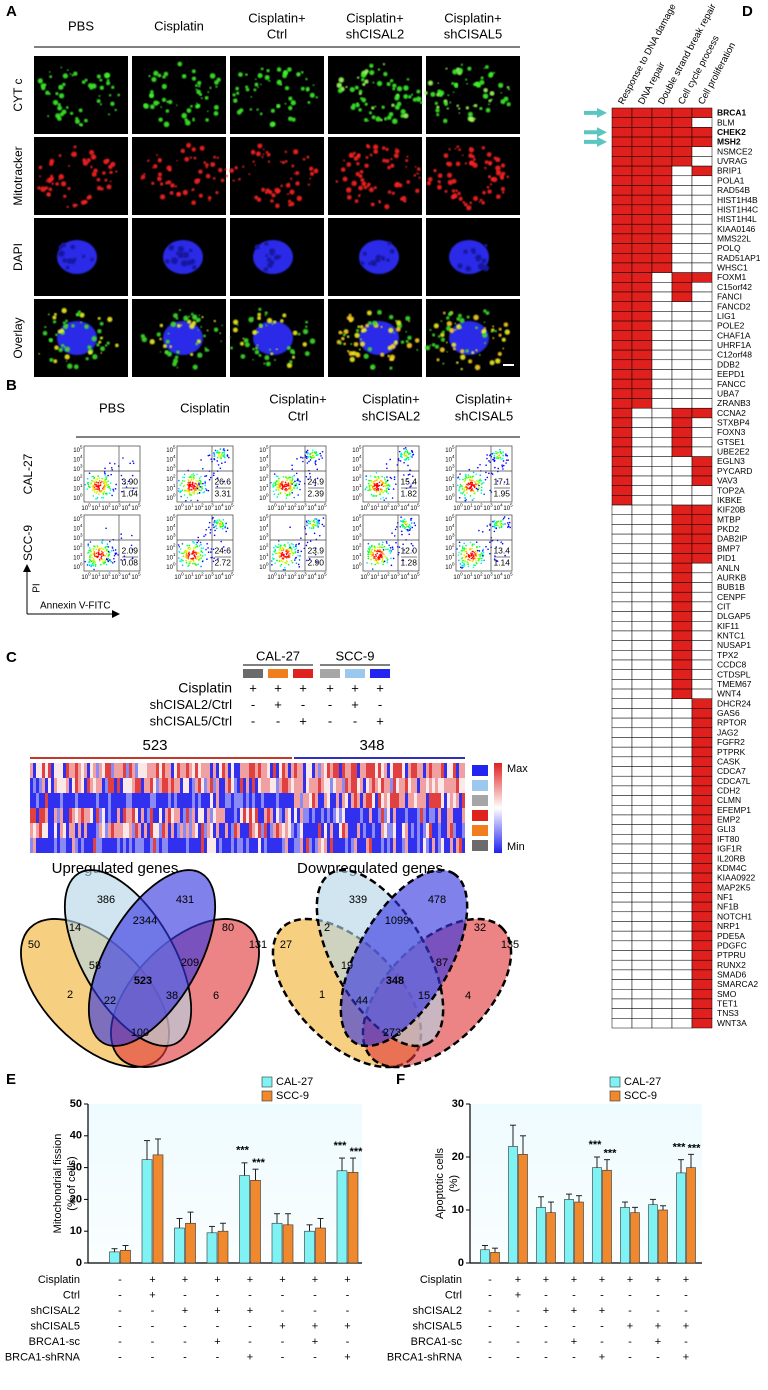 This screenshot has height=1390, width=768. What do you see at coordinates (192, 505) in the screenshot?
I see `tick-exponent: 1` at bounding box center [192, 505].